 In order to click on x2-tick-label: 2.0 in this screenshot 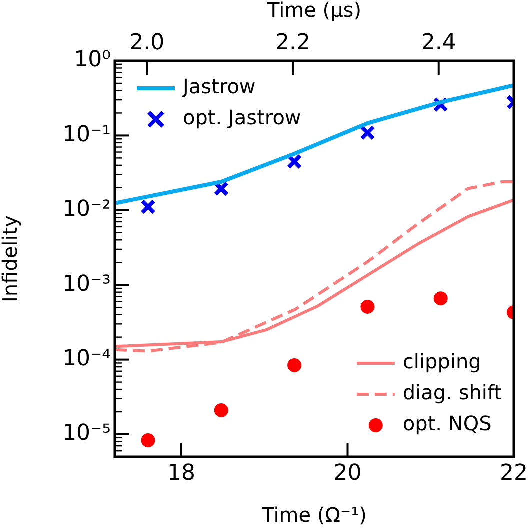, I will do `click(147, 43)`.